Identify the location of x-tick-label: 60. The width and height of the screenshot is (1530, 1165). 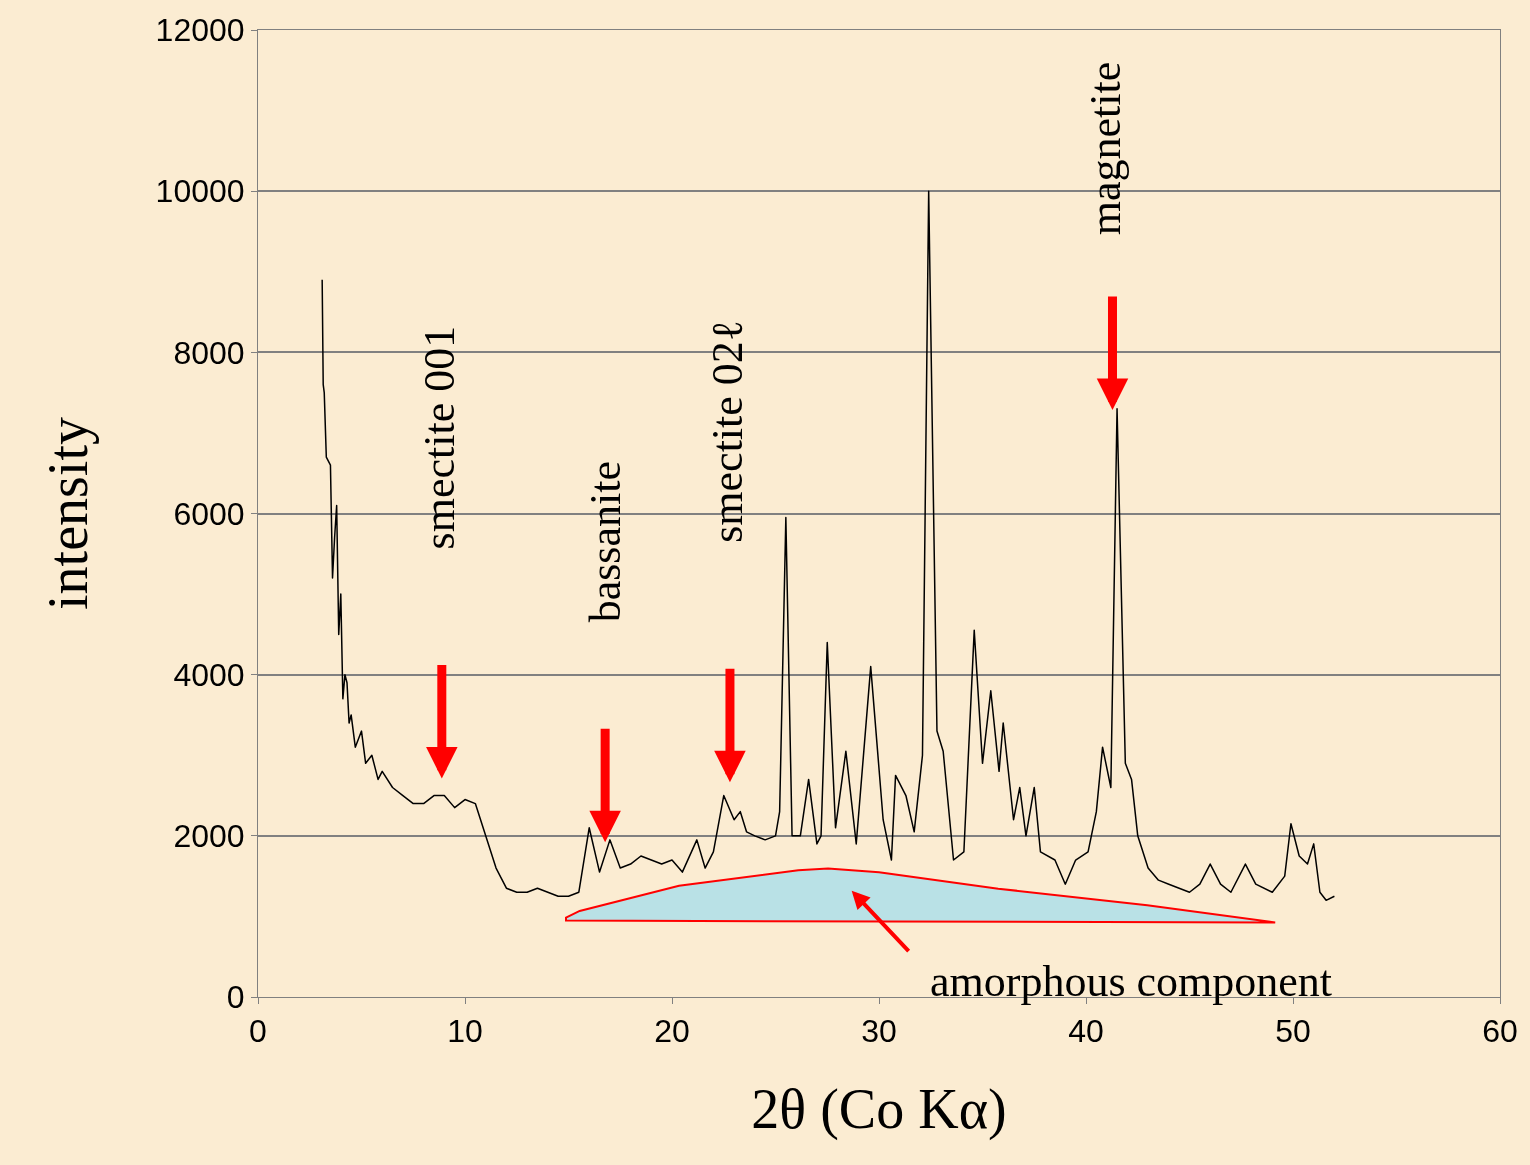
(1500, 1031).